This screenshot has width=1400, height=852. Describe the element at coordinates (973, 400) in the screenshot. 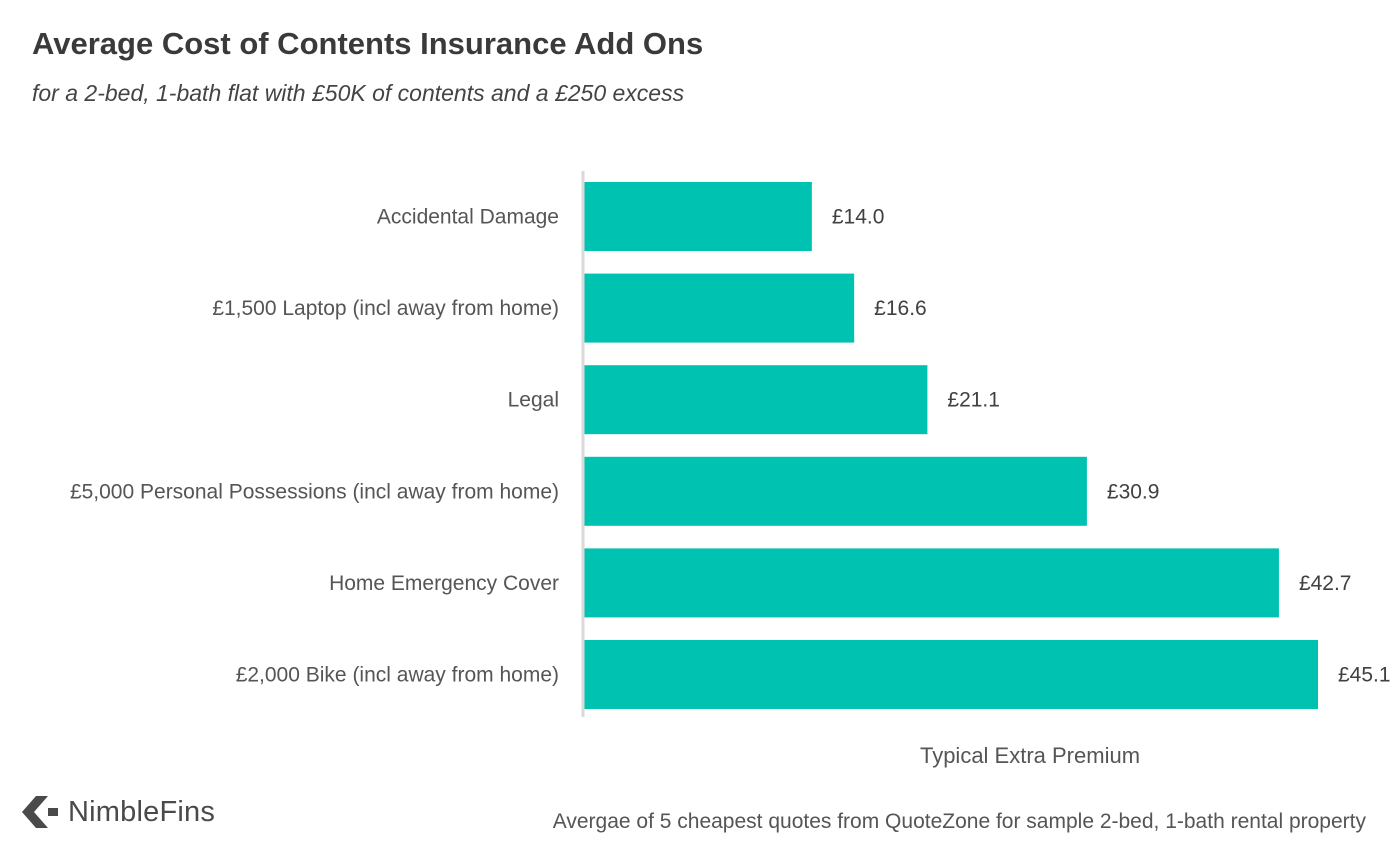

I see `value-label: £21.1` at that location.